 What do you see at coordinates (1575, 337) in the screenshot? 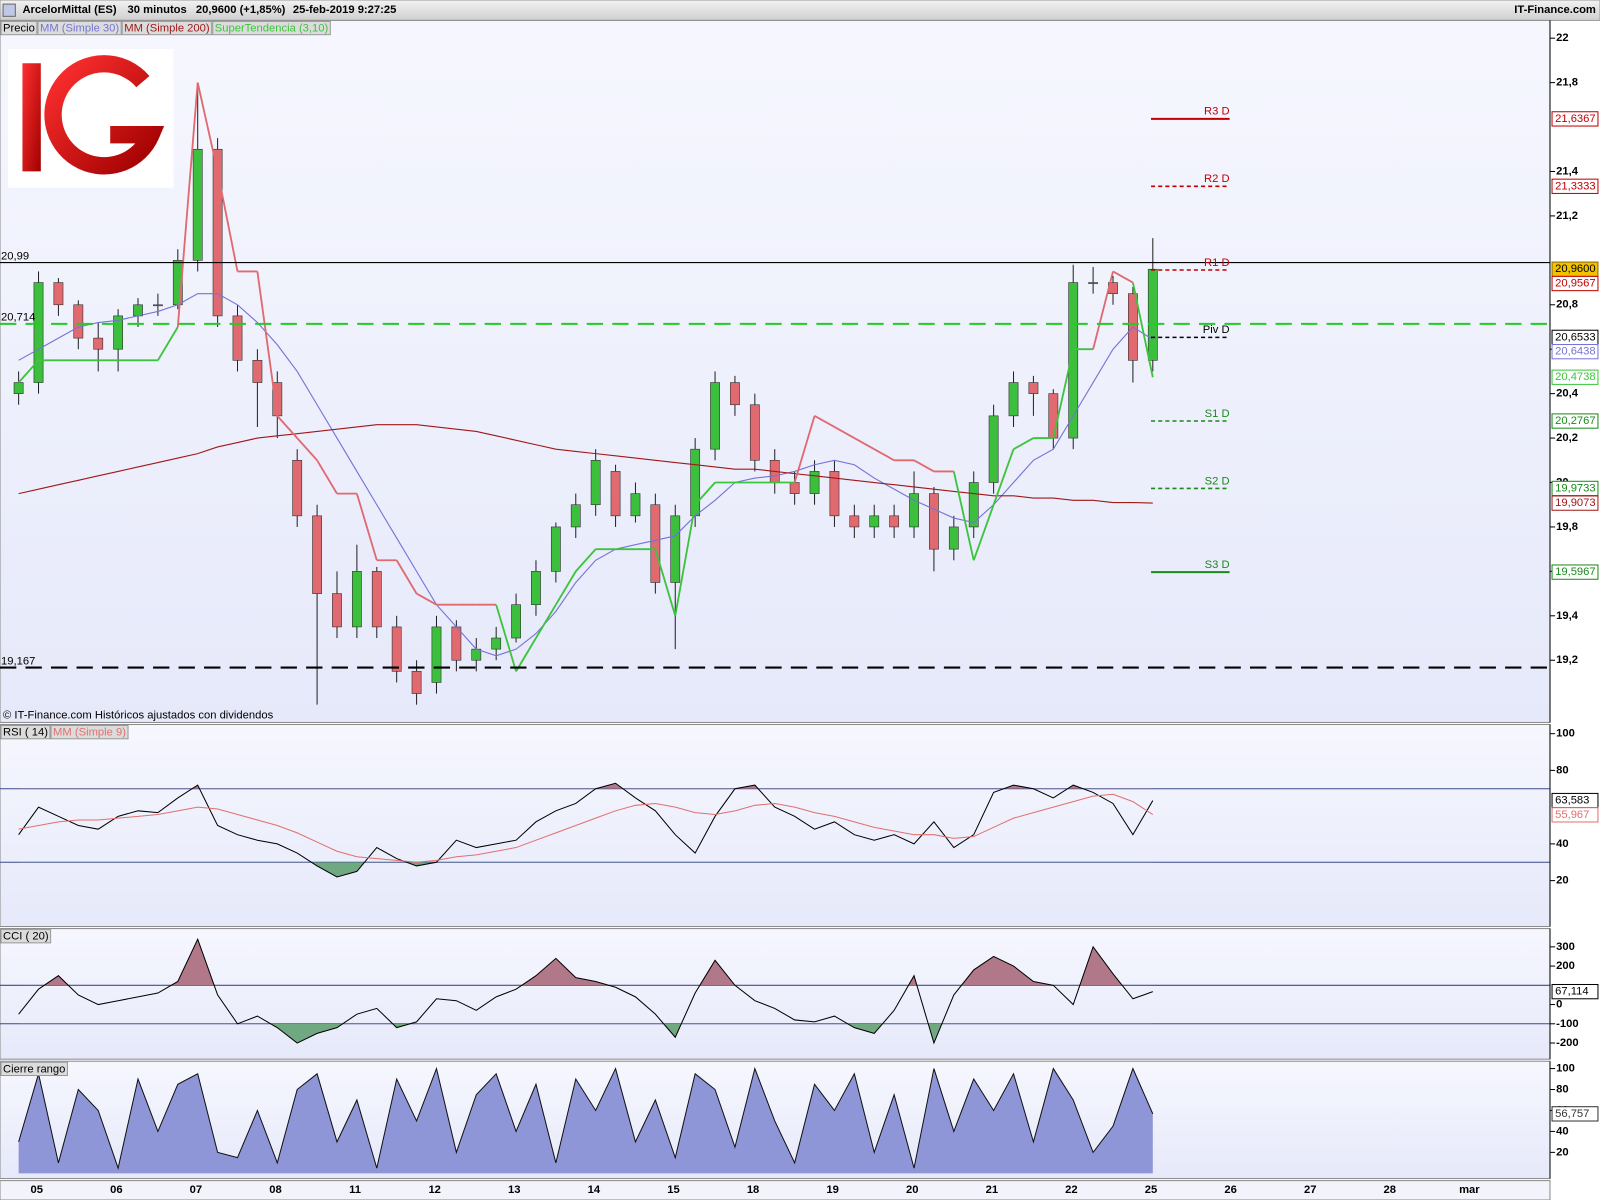
I see `value-box-label: 20,6533` at bounding box center [1575, 337].